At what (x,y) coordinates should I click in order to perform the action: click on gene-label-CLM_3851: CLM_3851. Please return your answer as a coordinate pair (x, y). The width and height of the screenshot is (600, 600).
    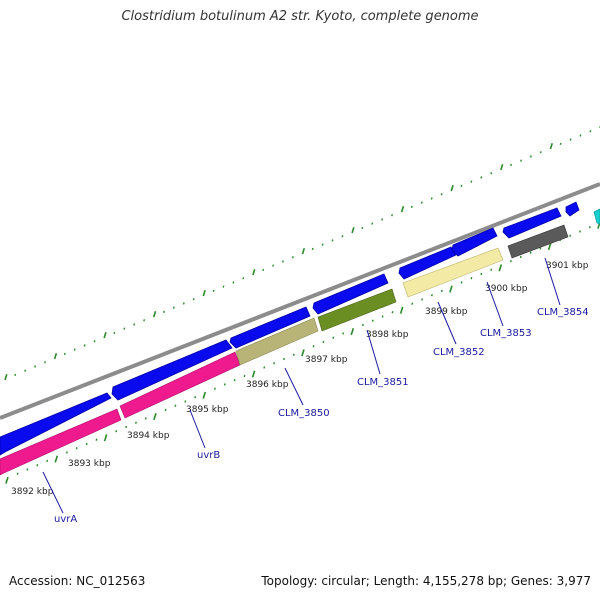
    Looking at the image, I should click on (383, 382).